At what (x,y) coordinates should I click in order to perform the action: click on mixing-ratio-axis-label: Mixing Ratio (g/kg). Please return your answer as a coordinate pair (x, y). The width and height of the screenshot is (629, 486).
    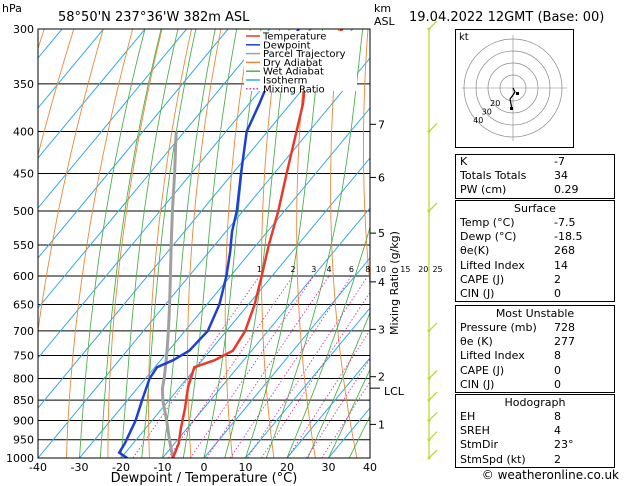
    Looking at the image, I should click on (394, 283).